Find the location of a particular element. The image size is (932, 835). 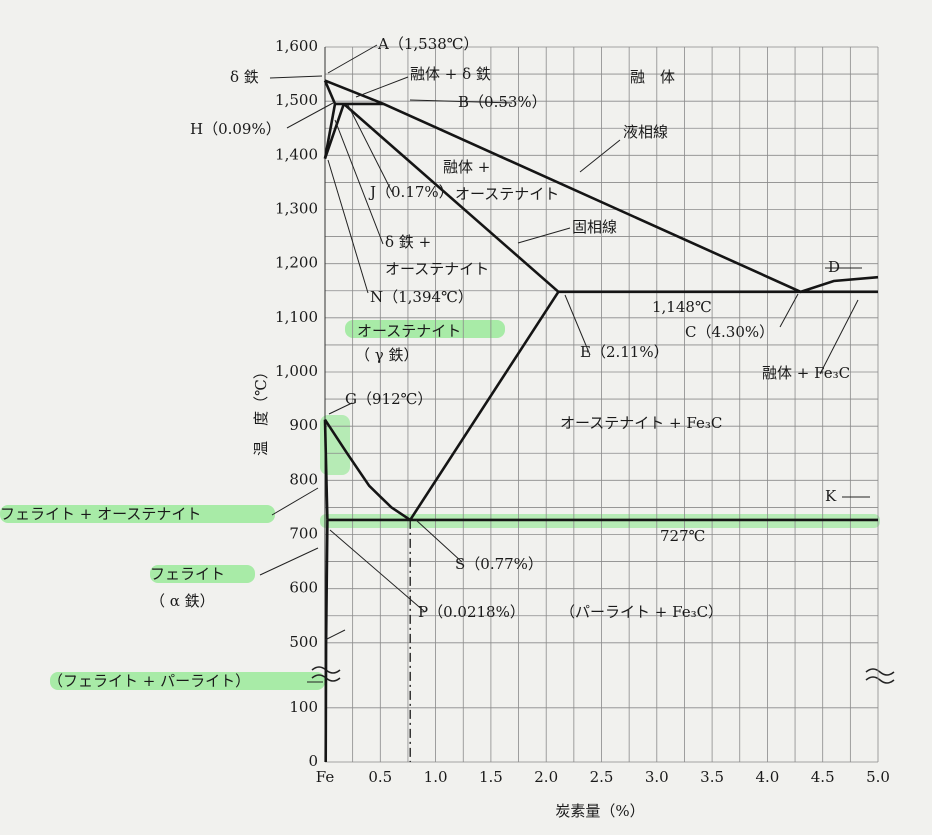

y-tick-label: 500 is located at coordinates (303, 642).